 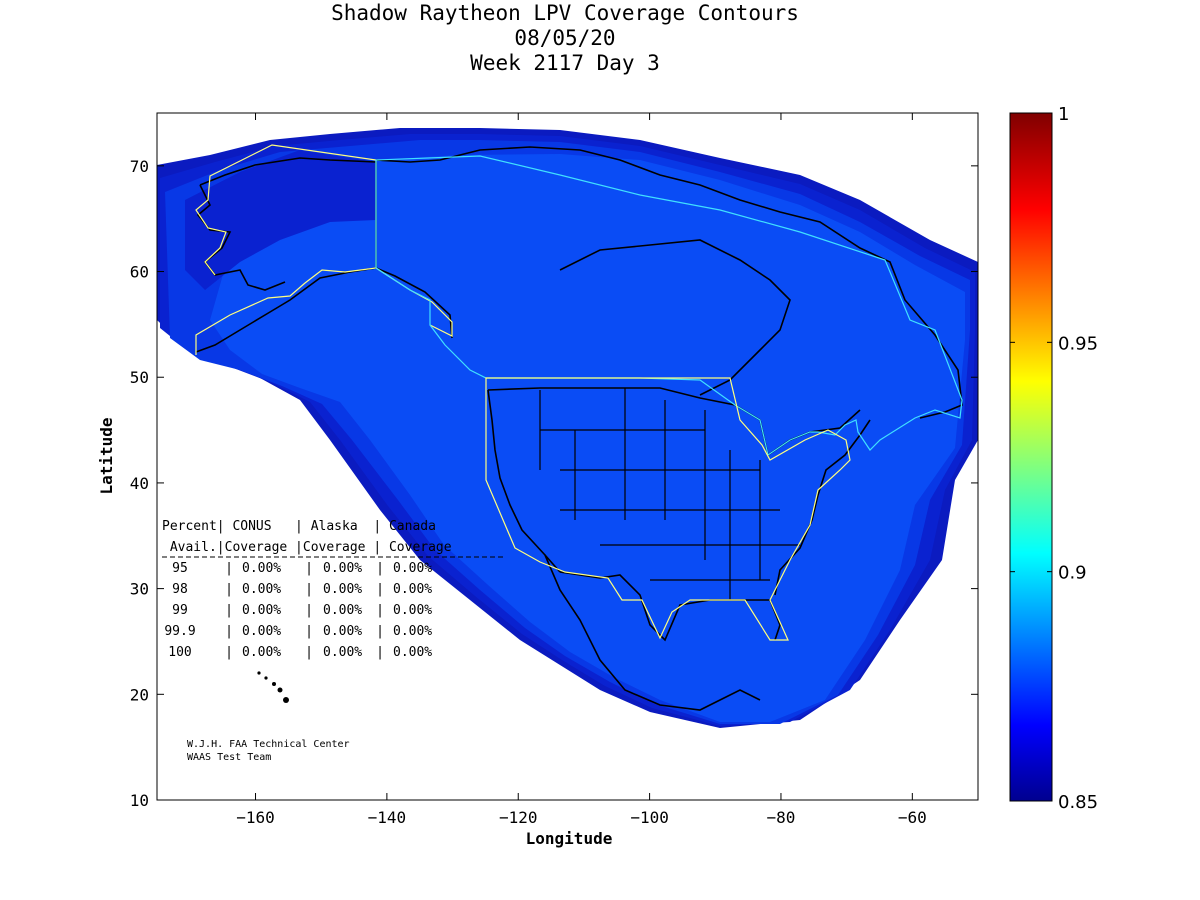 What do you see at coordinates (273, 687) in the screenshot?
I see `hawaii-islands` at bounding box center [273, 687].